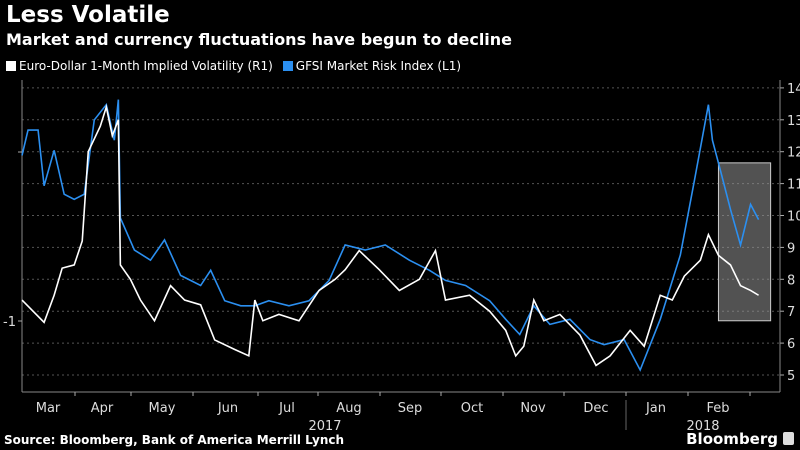  What do you see at coordinates (348, 408) in the screenshot?
I see `x-tick-label: Aug` at bounding box center [348, 408].